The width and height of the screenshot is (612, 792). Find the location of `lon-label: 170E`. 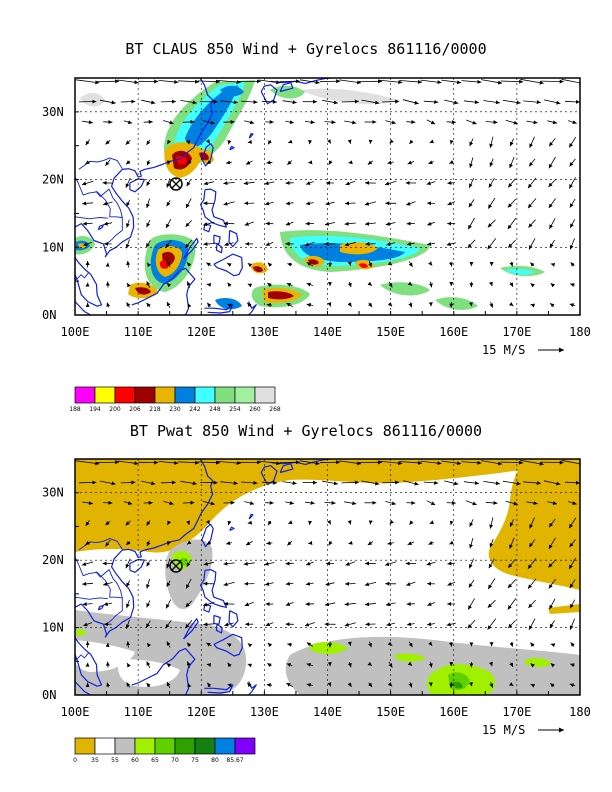

lon-label: 170E is located at coordinates (516, 332).